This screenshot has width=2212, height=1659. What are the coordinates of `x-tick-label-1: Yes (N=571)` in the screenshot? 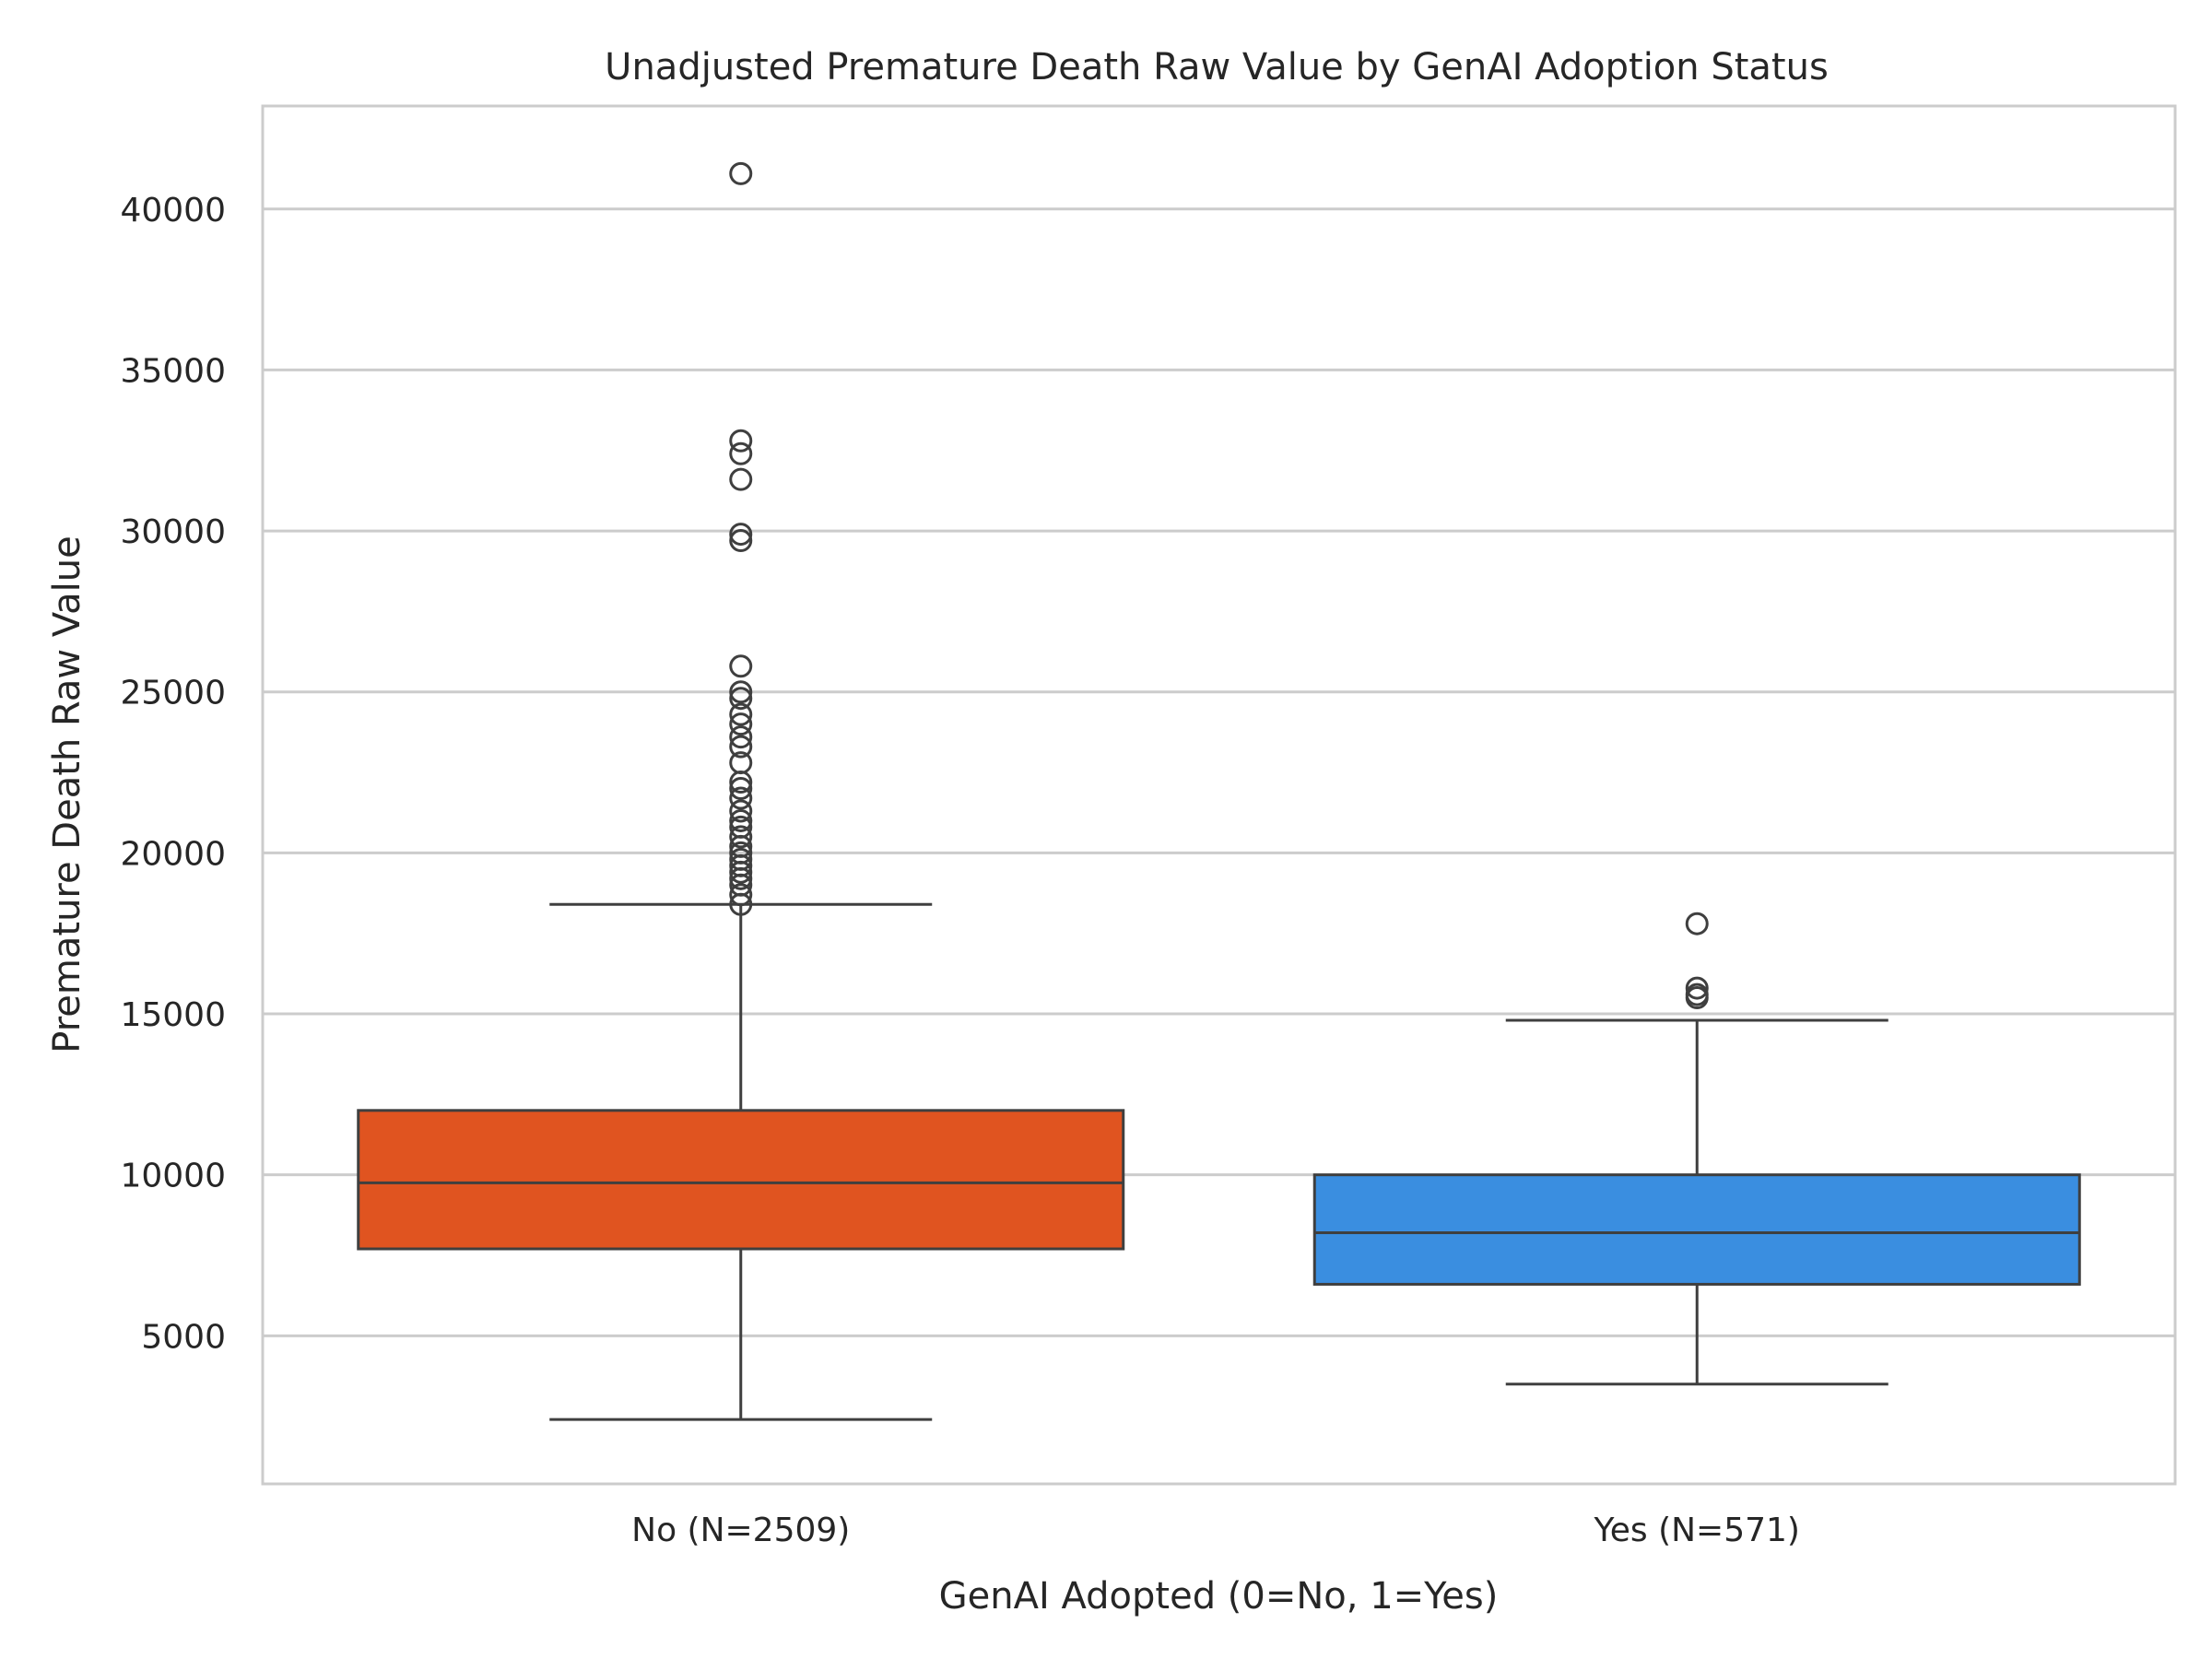 It's located at (1697, 1530).